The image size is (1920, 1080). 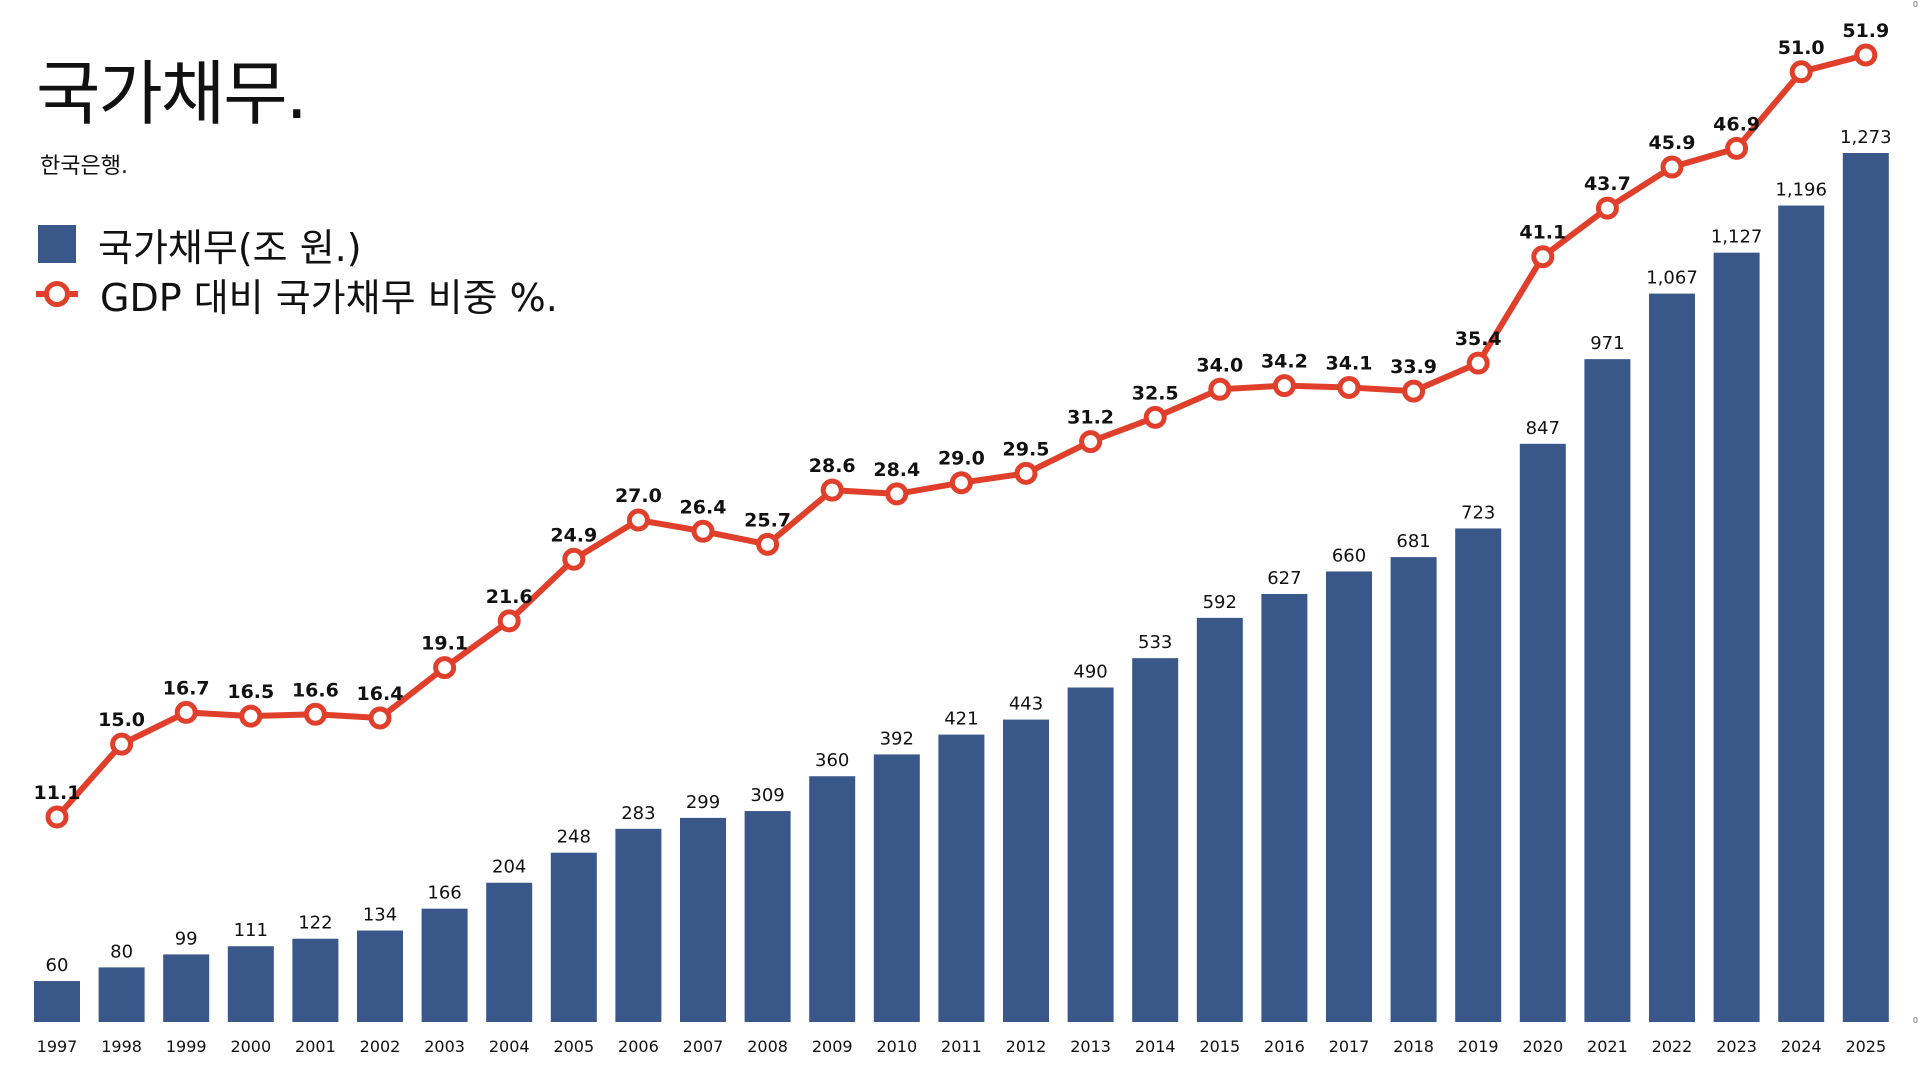 What do you see at coordinates (1155, 1046) in the screenshot?
I see `x-tick-label: 2014` at bounding box center [1155, 1046].